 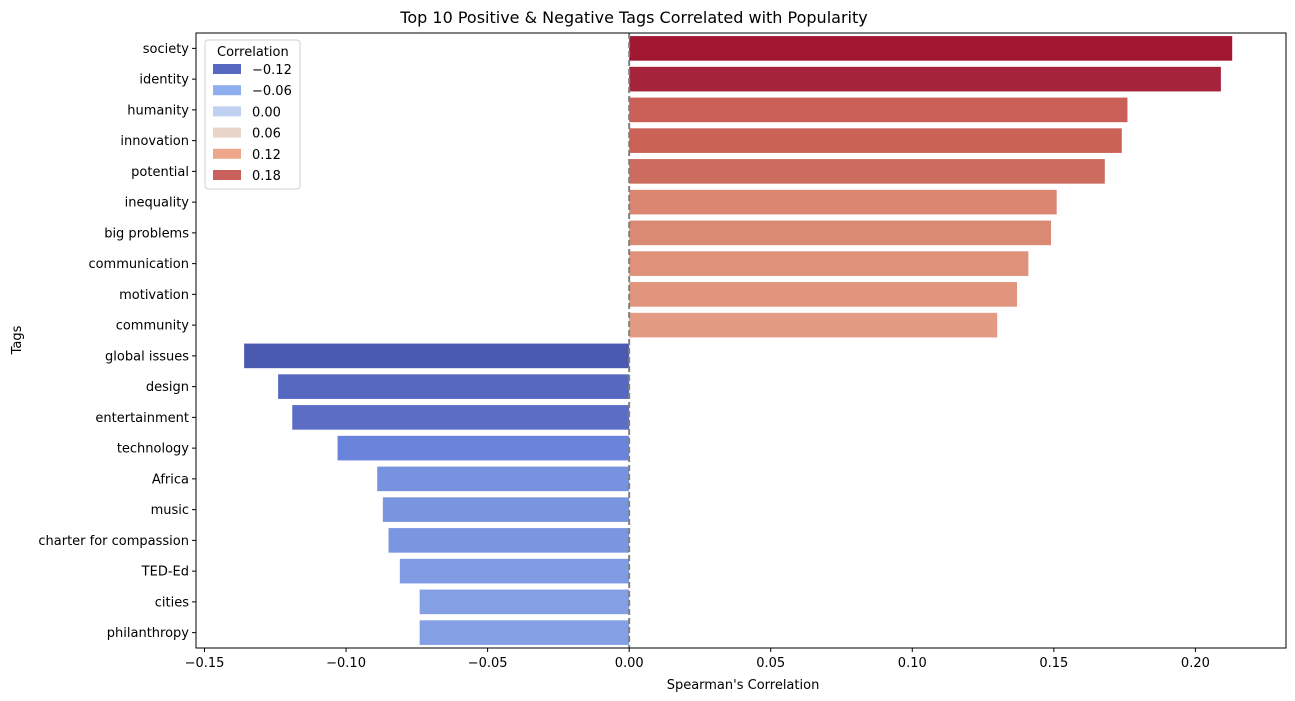 I want to click on y-tick-label: global issues, so click(x=147, y=356).